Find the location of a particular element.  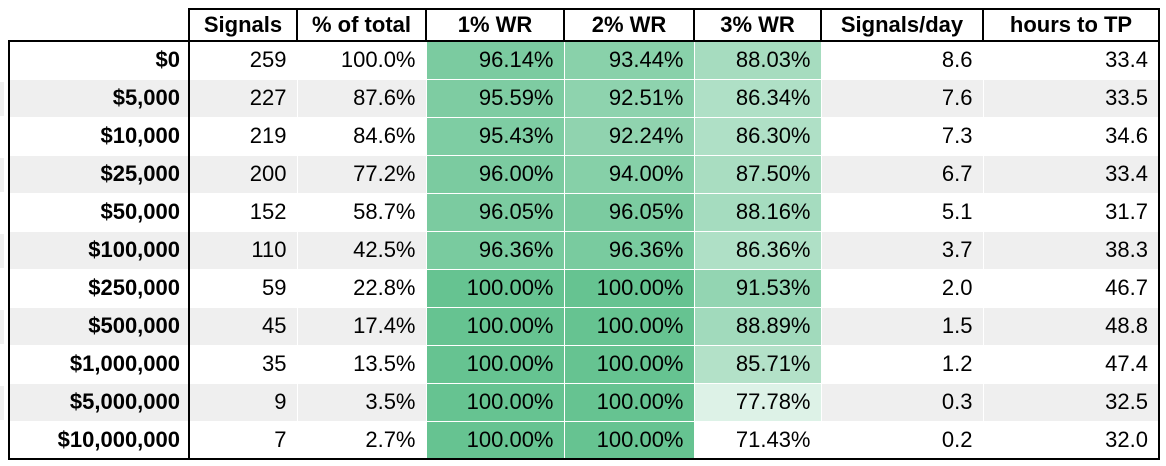

cell-hours_tp: 32.0 is located at coordinates (1071, 440).